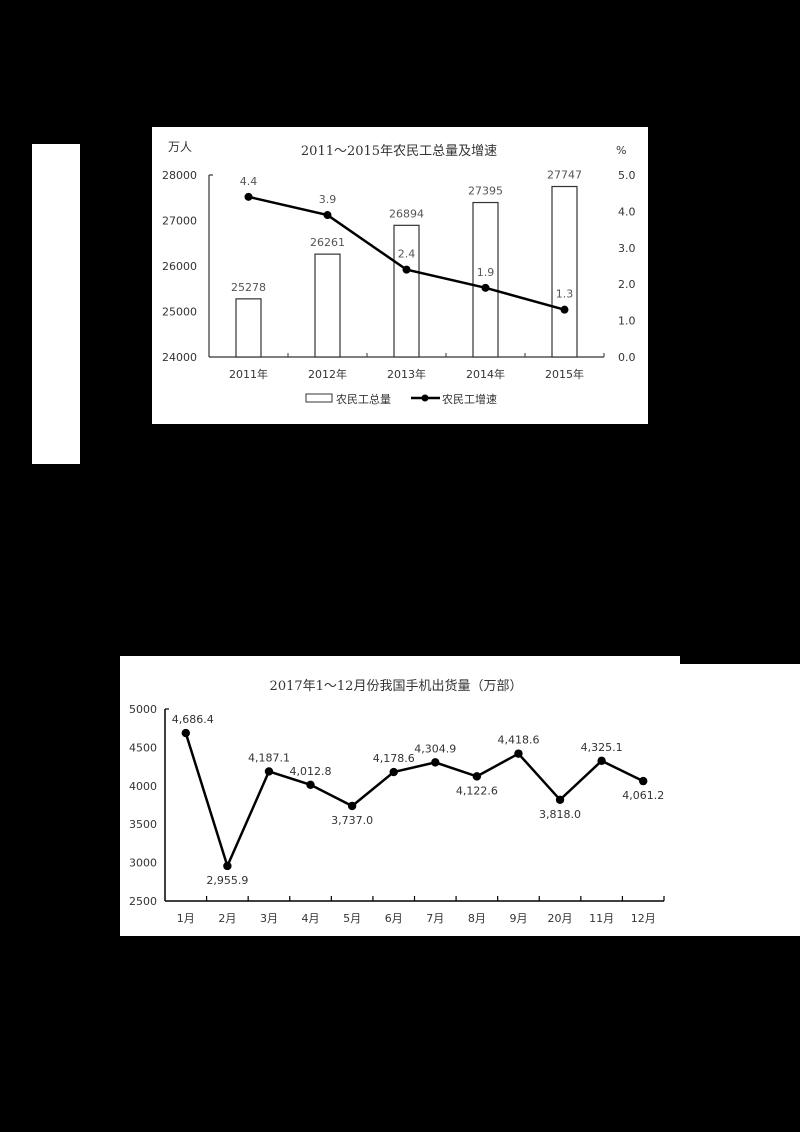 The image size is (800, 1132). What do you see at coordinates (179, 312) in the screenshot?
I see `chart1-left-tick-label: 25000` at bounding box center [179, 312].